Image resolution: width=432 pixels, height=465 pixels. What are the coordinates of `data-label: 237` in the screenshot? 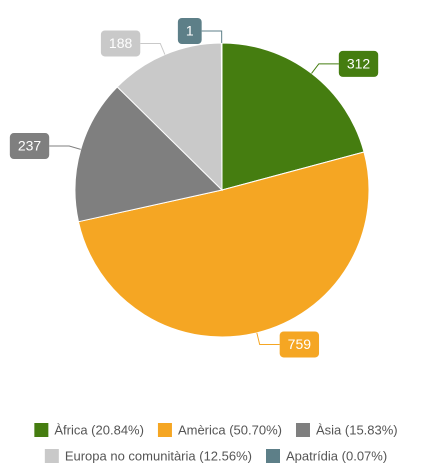 It's located at (30, 146).